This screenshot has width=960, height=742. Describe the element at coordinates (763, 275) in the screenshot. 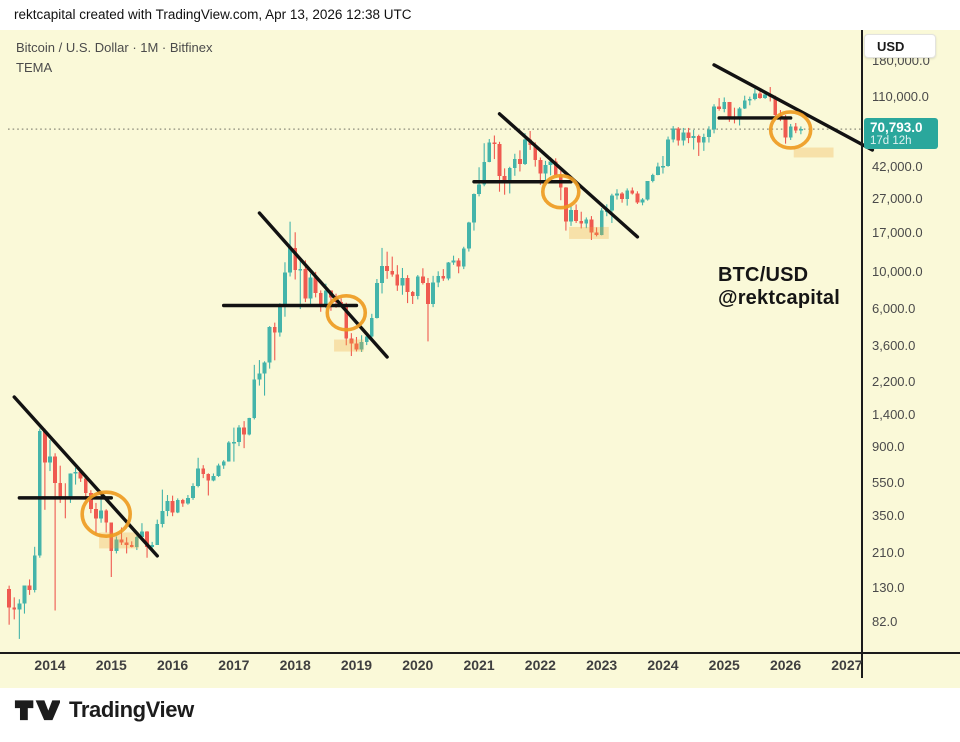

I see `watermark-pair: BTC/USD` at that location.